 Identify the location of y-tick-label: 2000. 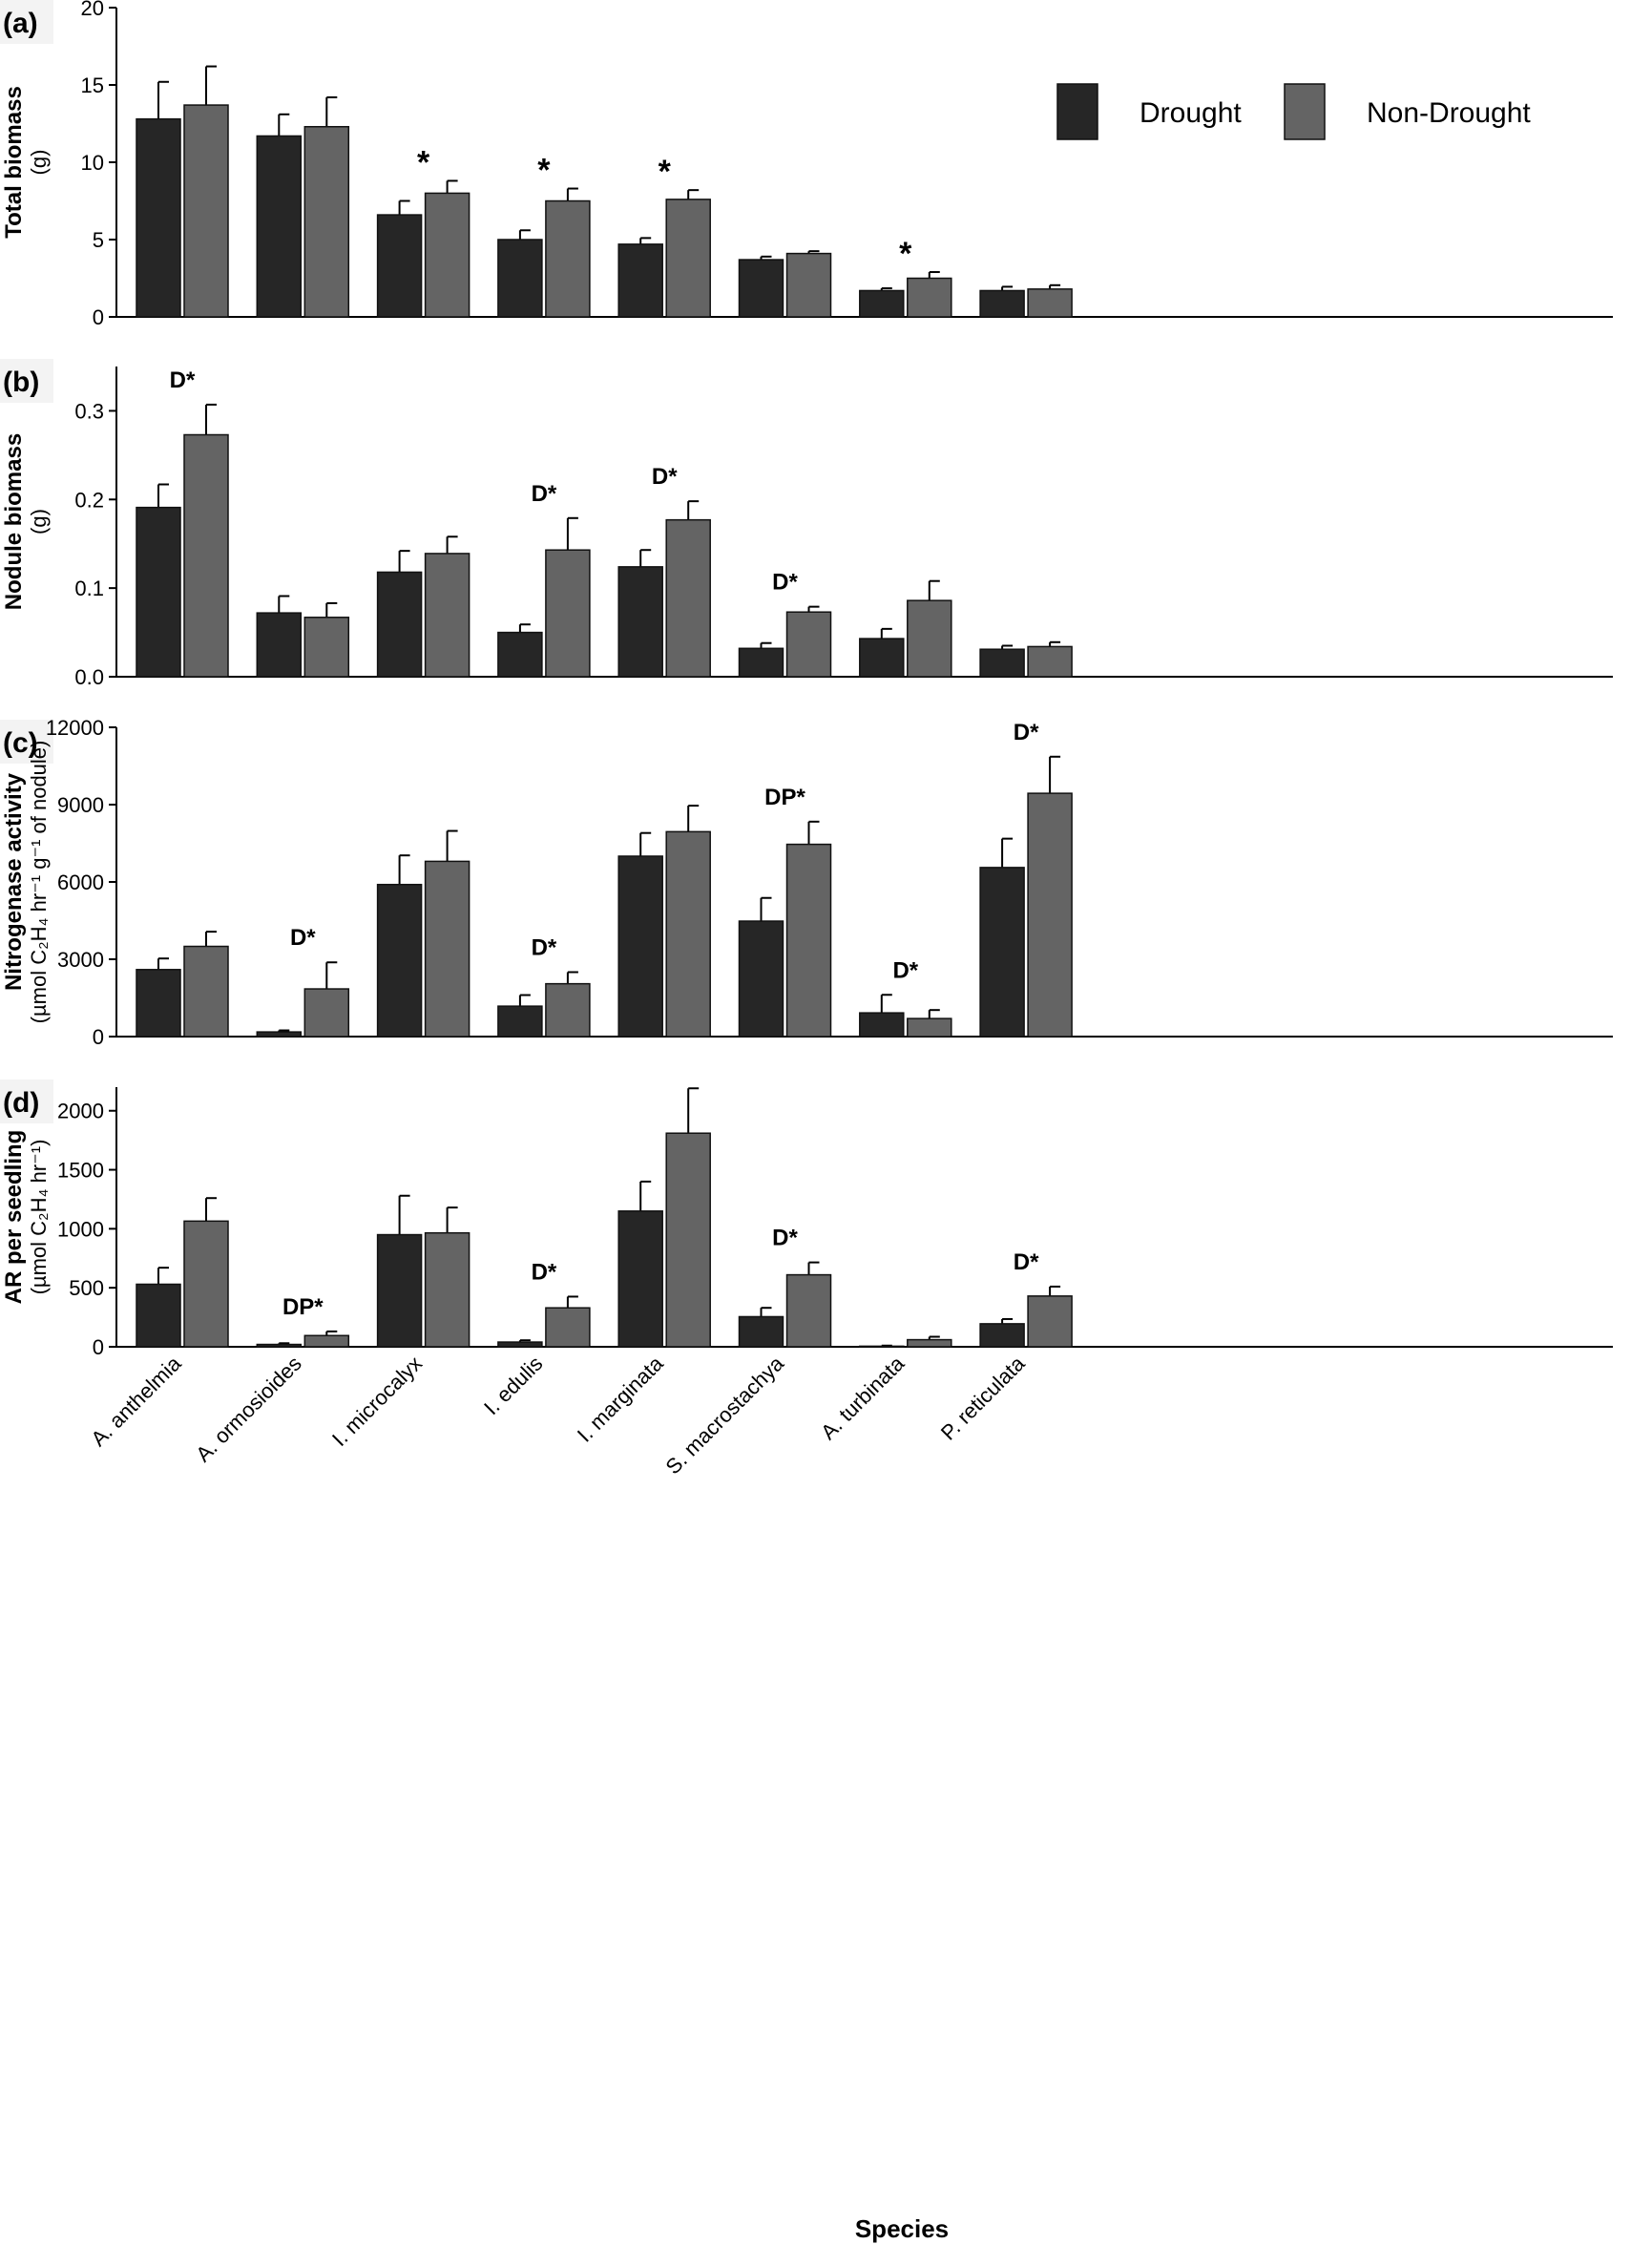
(80, 1111).